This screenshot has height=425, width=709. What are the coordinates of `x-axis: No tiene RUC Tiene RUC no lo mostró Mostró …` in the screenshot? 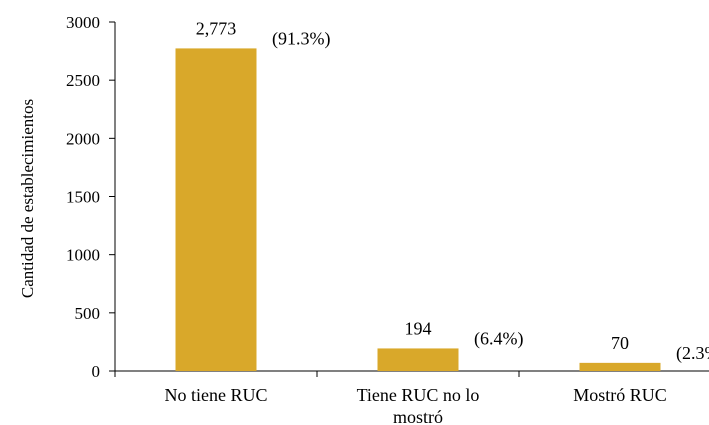 It's located at (411, 397).